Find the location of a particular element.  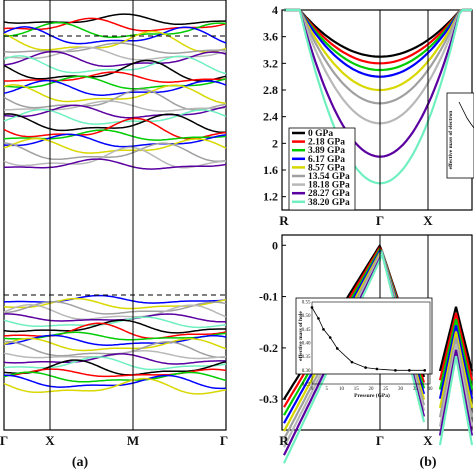

panel-b-top-xtick-r: R is located at coordinates (284, 220).